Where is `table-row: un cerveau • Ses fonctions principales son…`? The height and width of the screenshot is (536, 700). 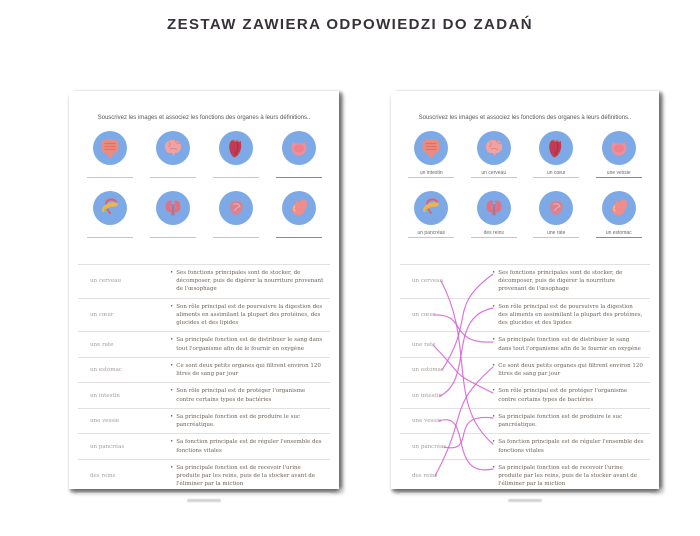 table-row: un cerveau • Ses fonctions principales son… is located at coordinates (204, 282).